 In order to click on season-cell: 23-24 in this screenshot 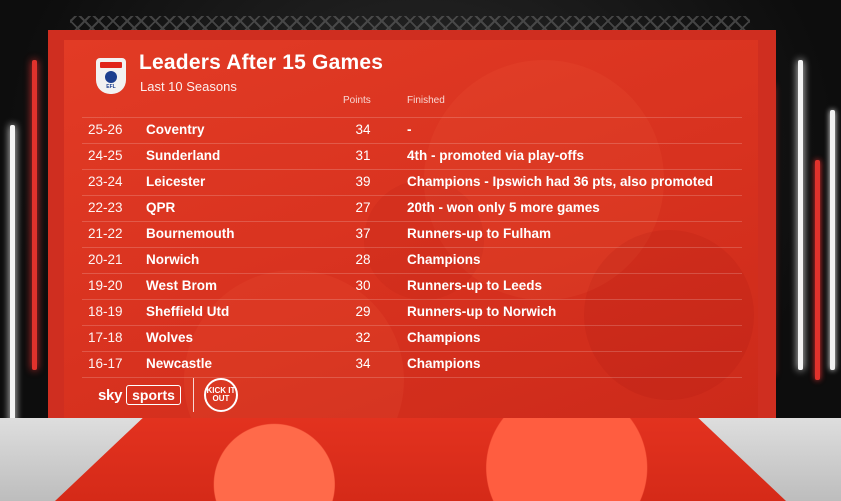, I will do `click(105, 181)`.